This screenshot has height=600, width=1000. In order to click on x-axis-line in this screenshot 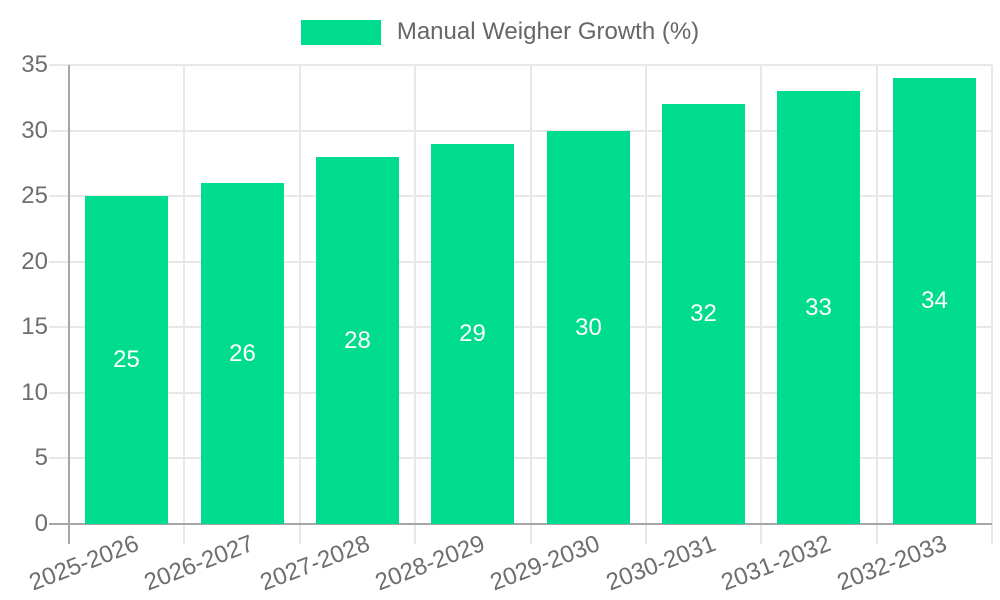, I will do `click(520, 524)`.